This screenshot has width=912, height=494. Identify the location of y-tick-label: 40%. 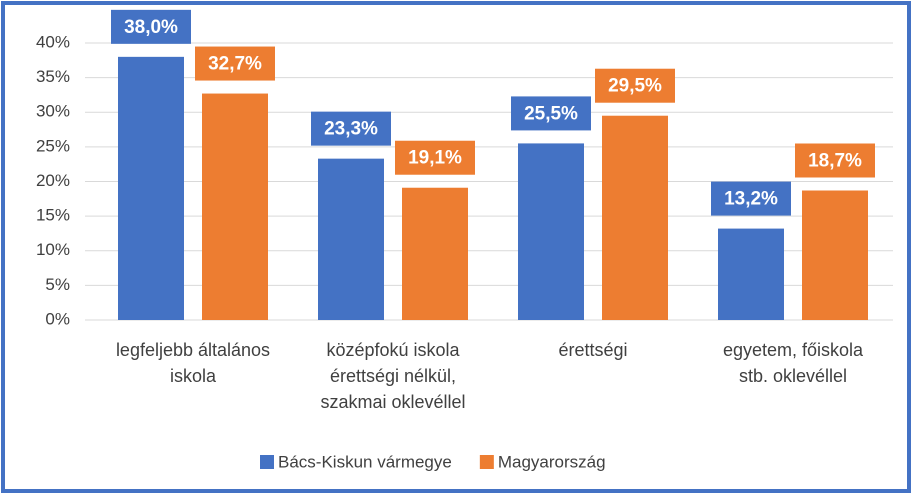
(53, 41).